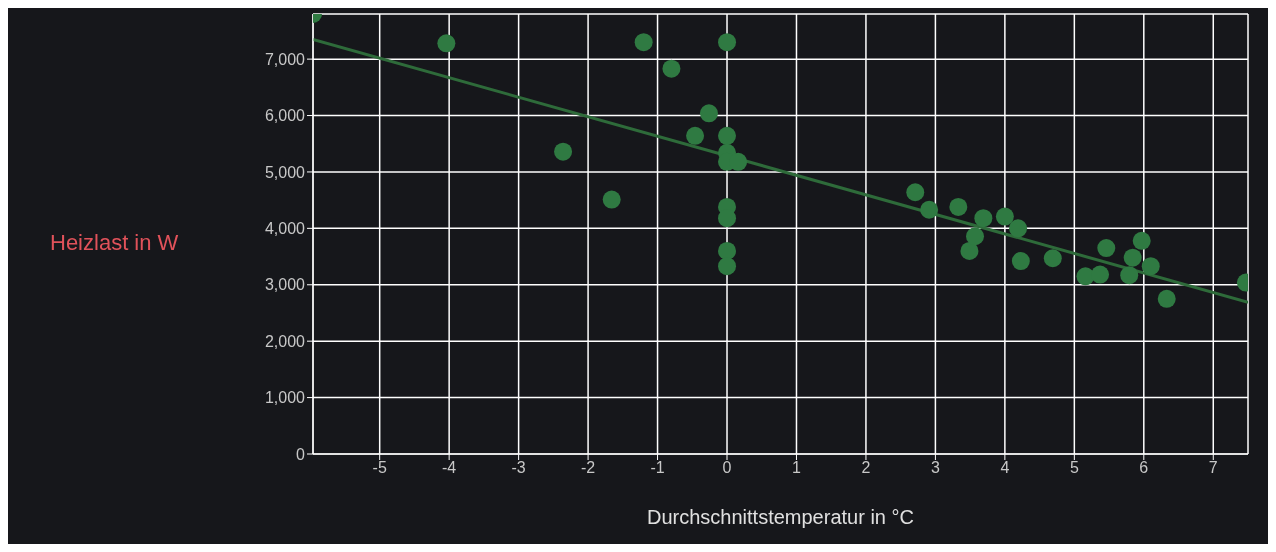  Describe the element at coordinates (1005, 468) in the screenshot. I see `x-tick-label: 4` at that location.